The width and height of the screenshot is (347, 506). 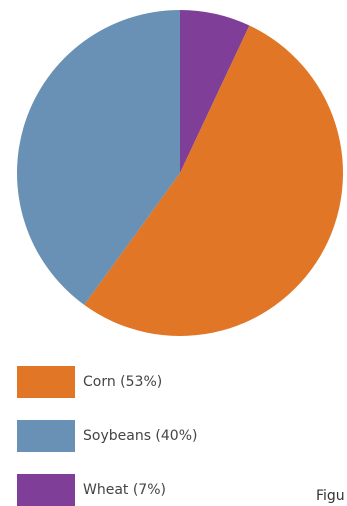 I want to click on legend-label-wheat: Wheat (7%), so click(x=124, y=490).